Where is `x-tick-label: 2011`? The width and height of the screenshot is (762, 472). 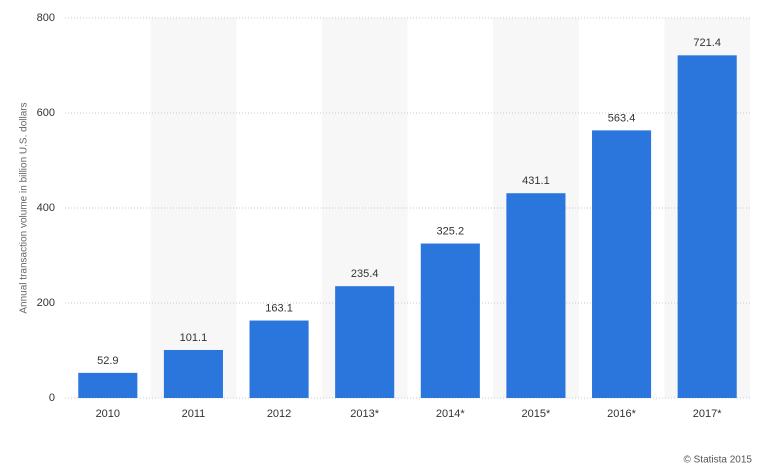
x-tick-label: 2011 is located at coordinates (194, 414).